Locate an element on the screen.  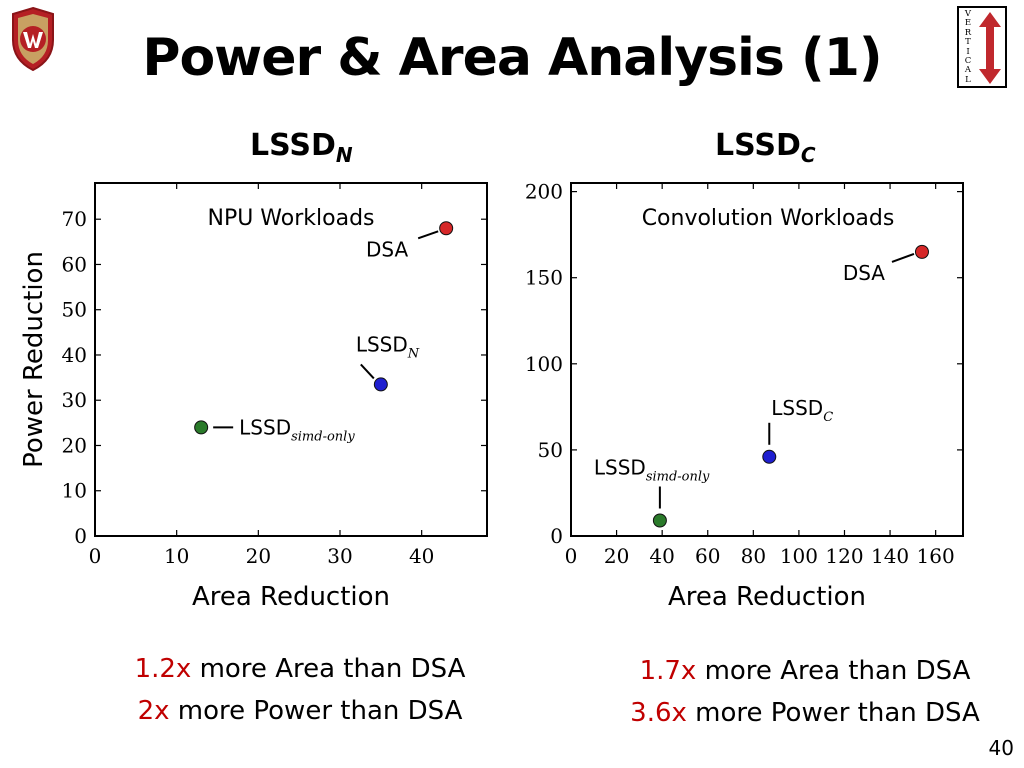
double-arrow-icon is located at coordinates (990, 48).